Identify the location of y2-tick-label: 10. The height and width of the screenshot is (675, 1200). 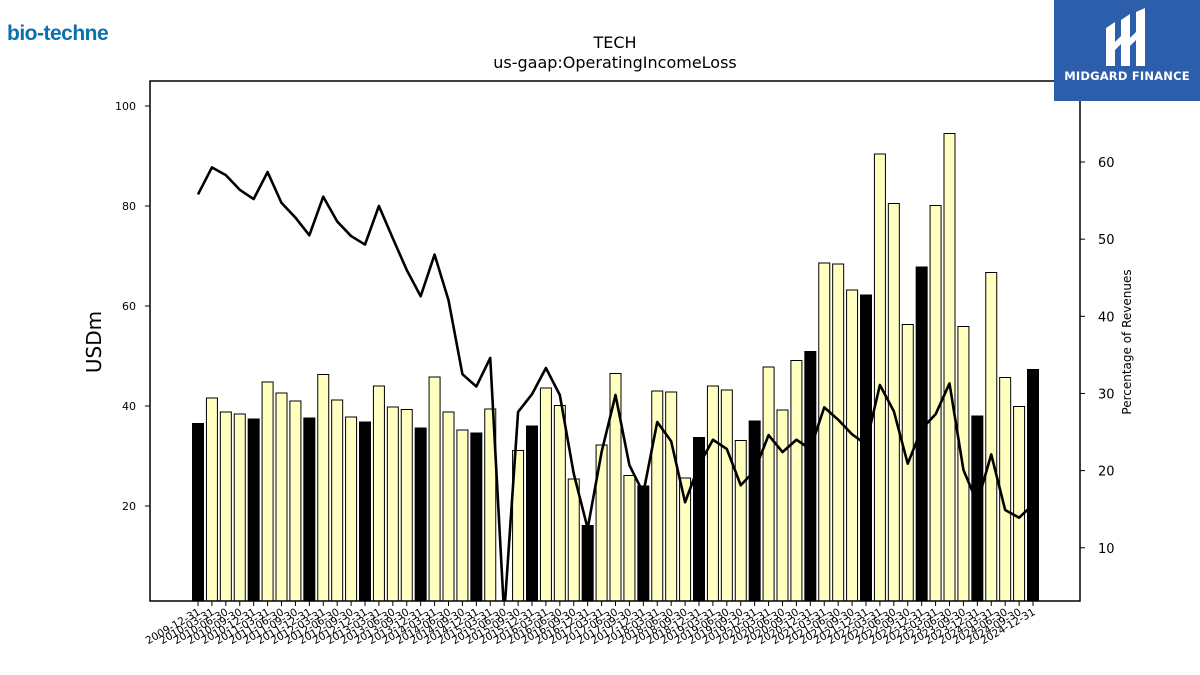
(1106, 549).